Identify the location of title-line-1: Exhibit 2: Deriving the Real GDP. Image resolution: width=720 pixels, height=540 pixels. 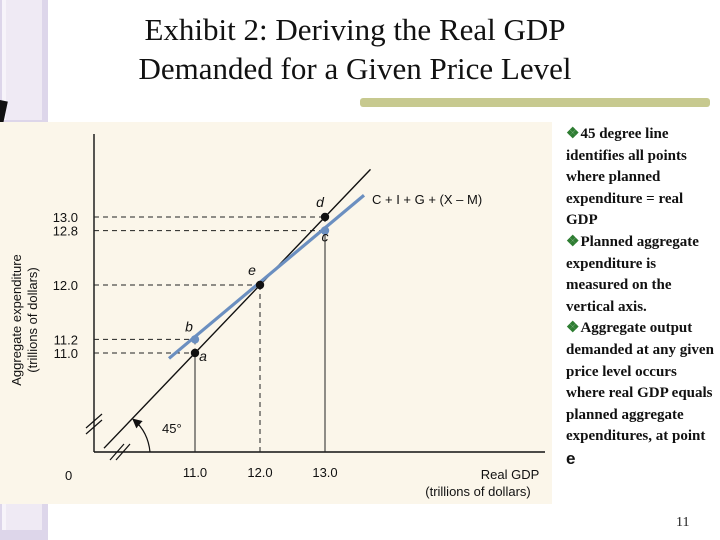
(355, 29).